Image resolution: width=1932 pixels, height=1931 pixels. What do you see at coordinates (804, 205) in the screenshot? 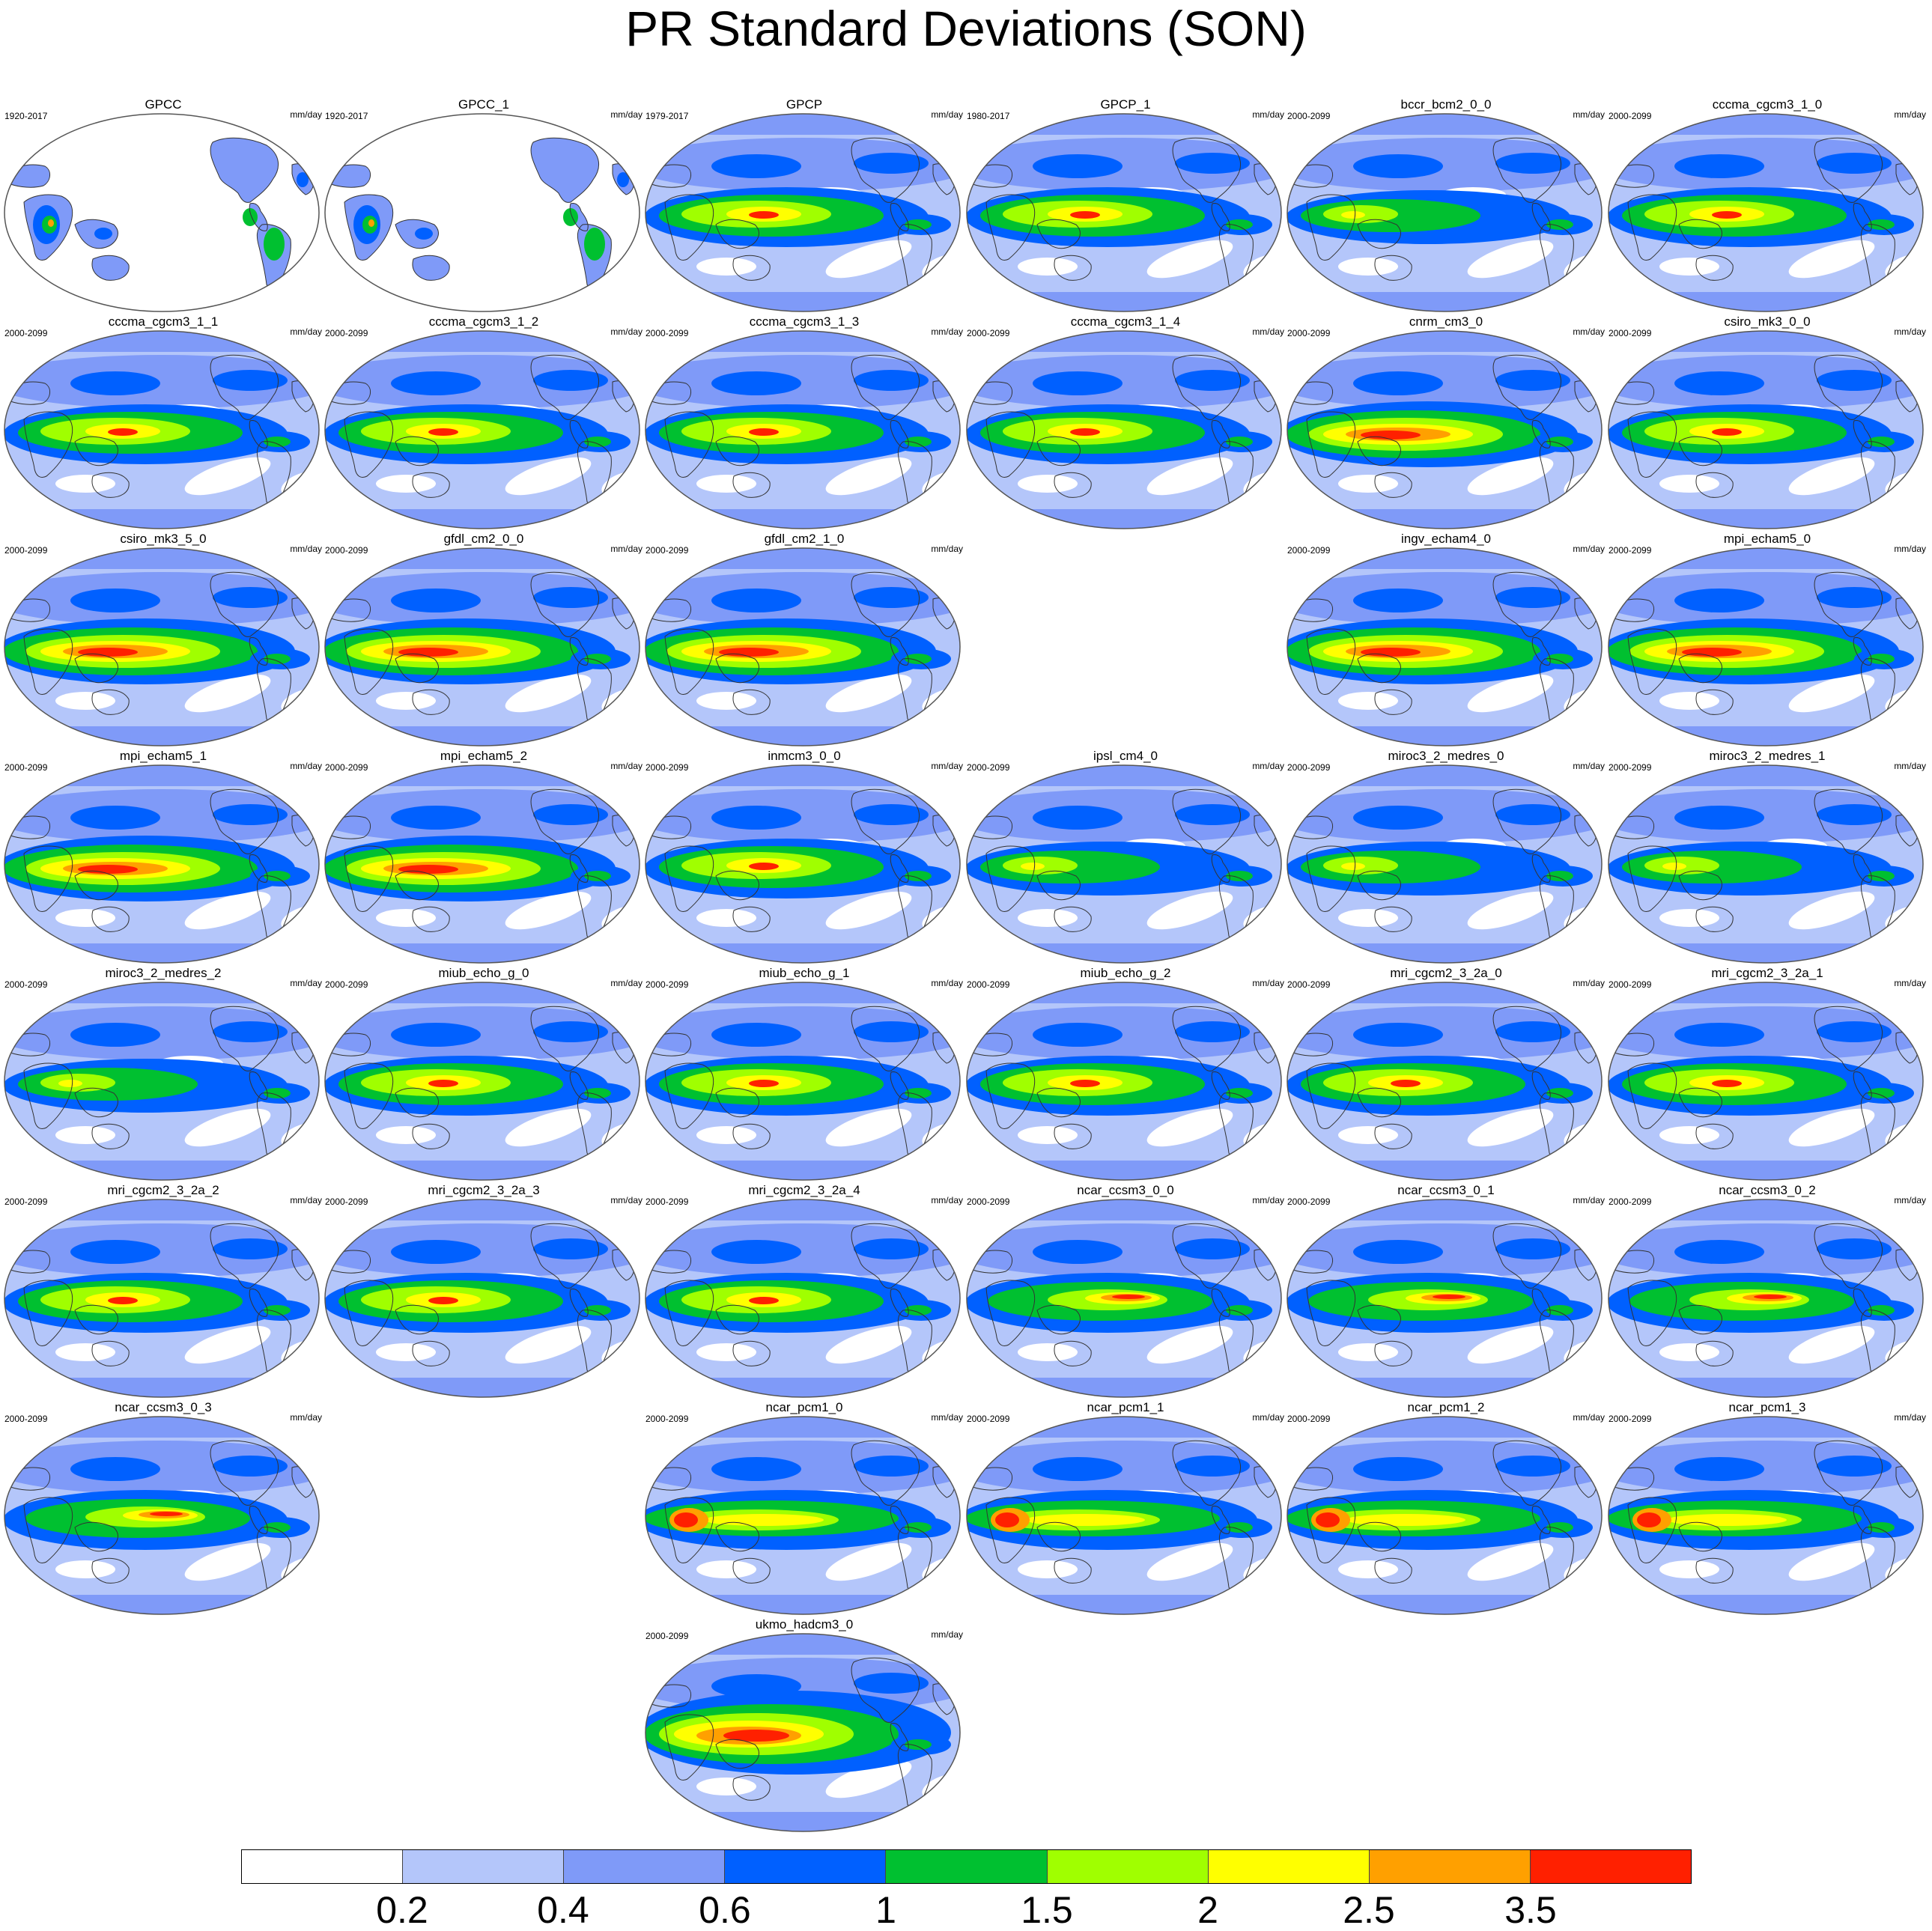
I see `map-panel: GPCP 1979-2017 mm/day` at bounding box center [804, 205].